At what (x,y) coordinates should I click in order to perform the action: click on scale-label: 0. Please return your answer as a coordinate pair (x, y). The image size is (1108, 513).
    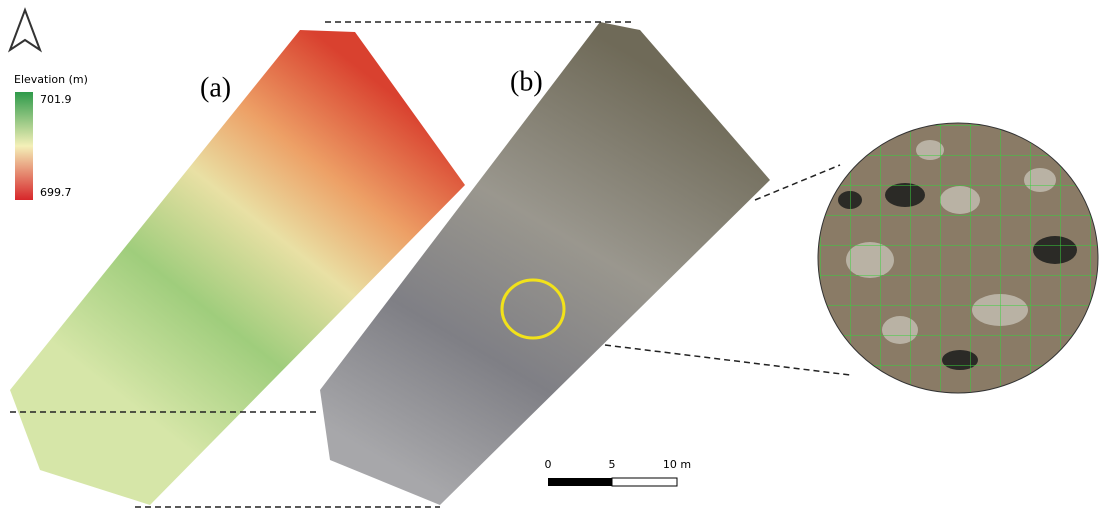
    Looking at the image, I should click on (548, 464).